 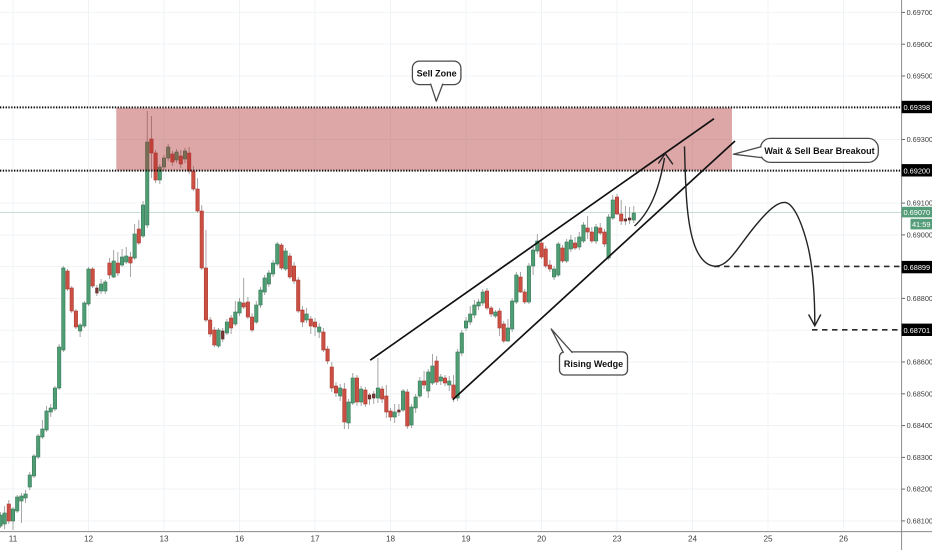 What do you see at coordinates (693, 539) in the screenshot?
I see `svg-text: 24` at bounding box center [693, 539].